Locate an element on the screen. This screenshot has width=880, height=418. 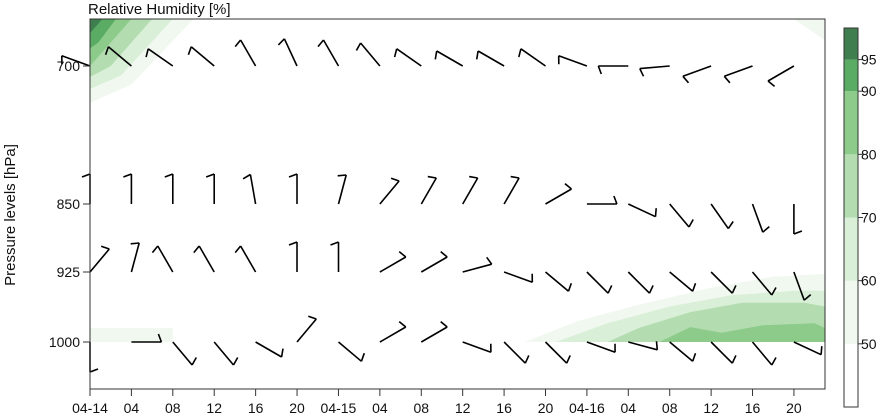
y-axis: 700 850 925 1000 is located at coordinates (69, 204).